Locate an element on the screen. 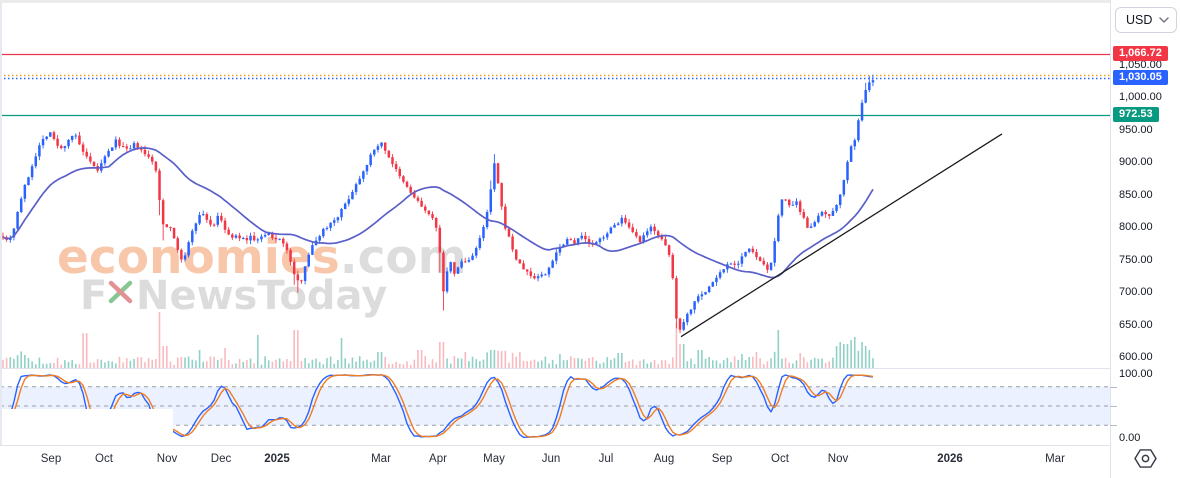 The width and height of the screenshot is (1181, 478). time-tick-label: Jul is located at coordinates (606, 459).